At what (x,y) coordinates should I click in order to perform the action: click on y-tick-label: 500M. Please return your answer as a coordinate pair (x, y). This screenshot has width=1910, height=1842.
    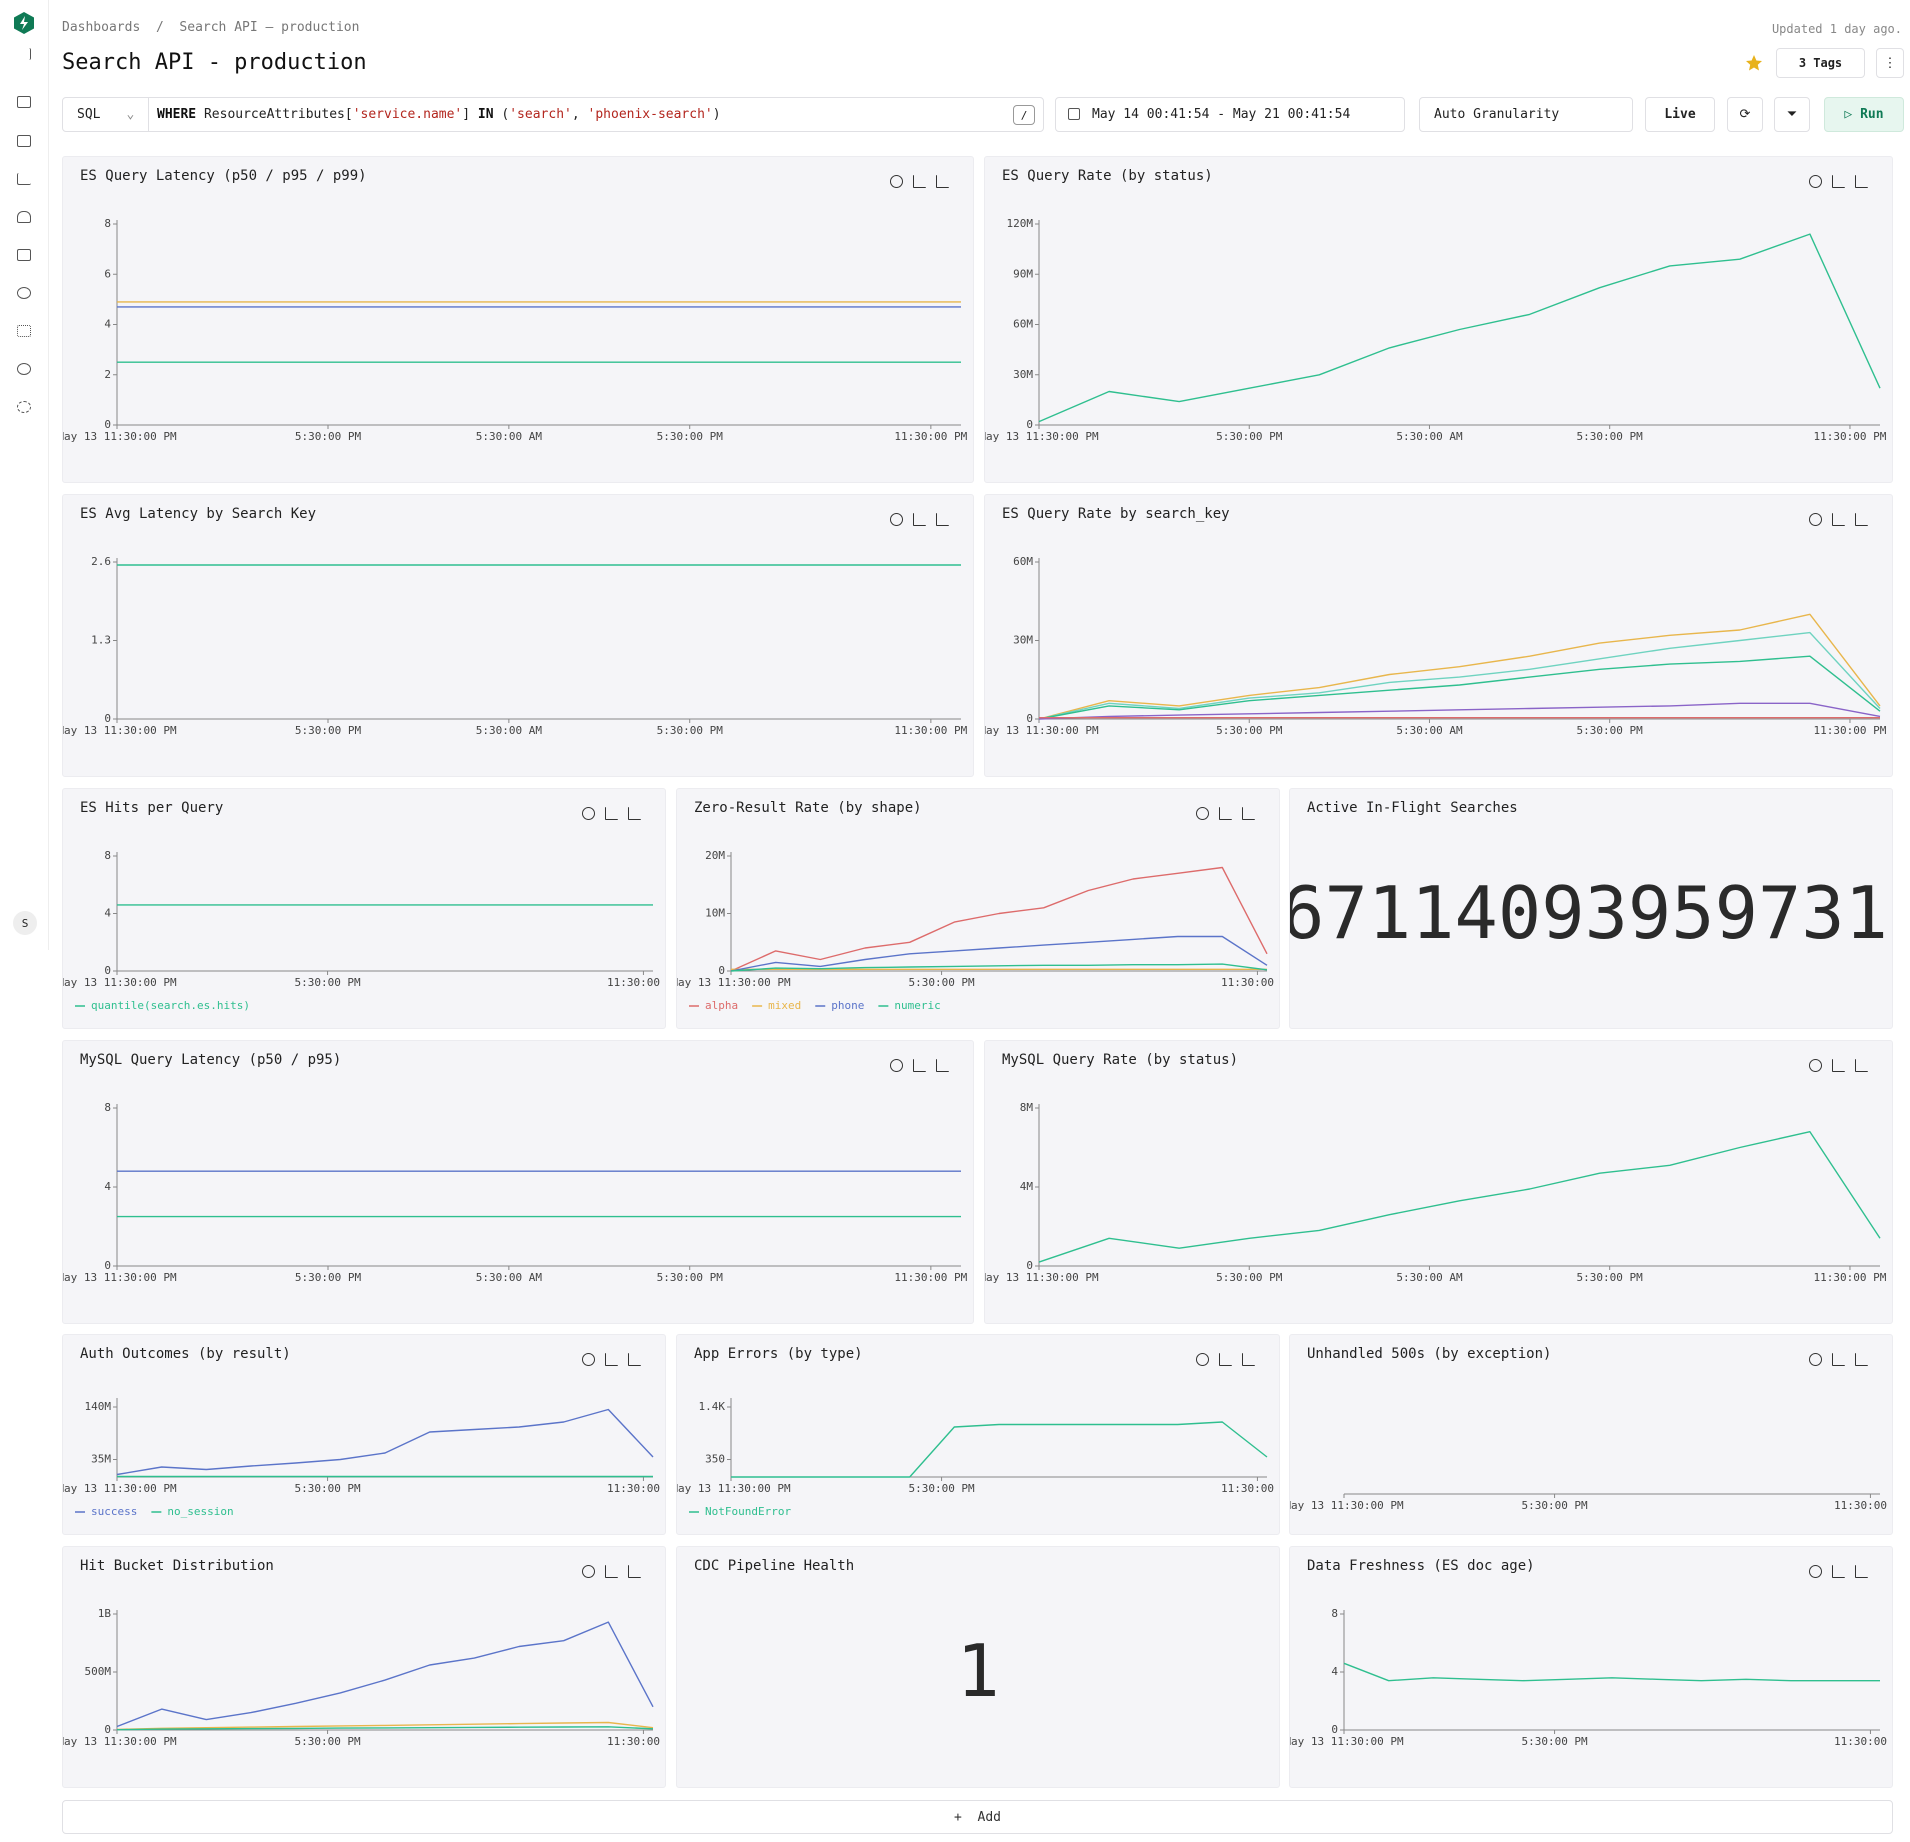
    Looking at the image, I should click on (98, 1671).